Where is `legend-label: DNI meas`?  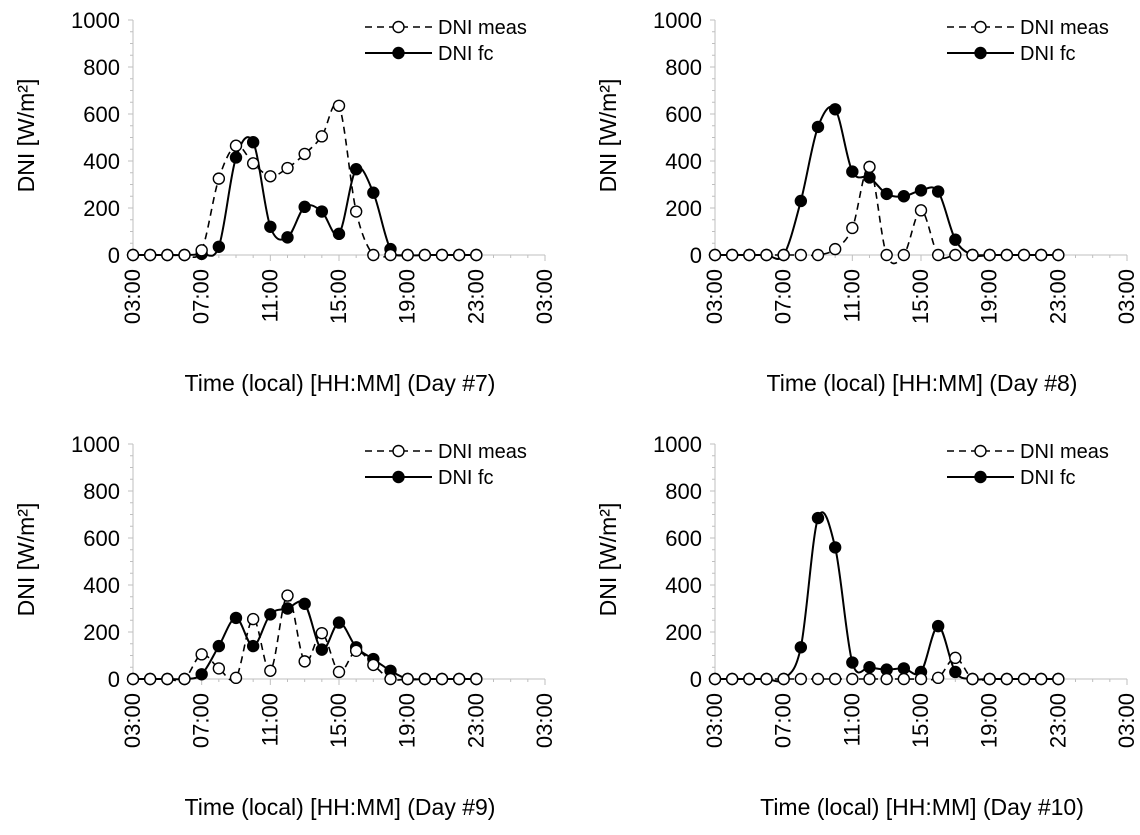
legend-label: DNI meas is located at coordinates (1064, 452).